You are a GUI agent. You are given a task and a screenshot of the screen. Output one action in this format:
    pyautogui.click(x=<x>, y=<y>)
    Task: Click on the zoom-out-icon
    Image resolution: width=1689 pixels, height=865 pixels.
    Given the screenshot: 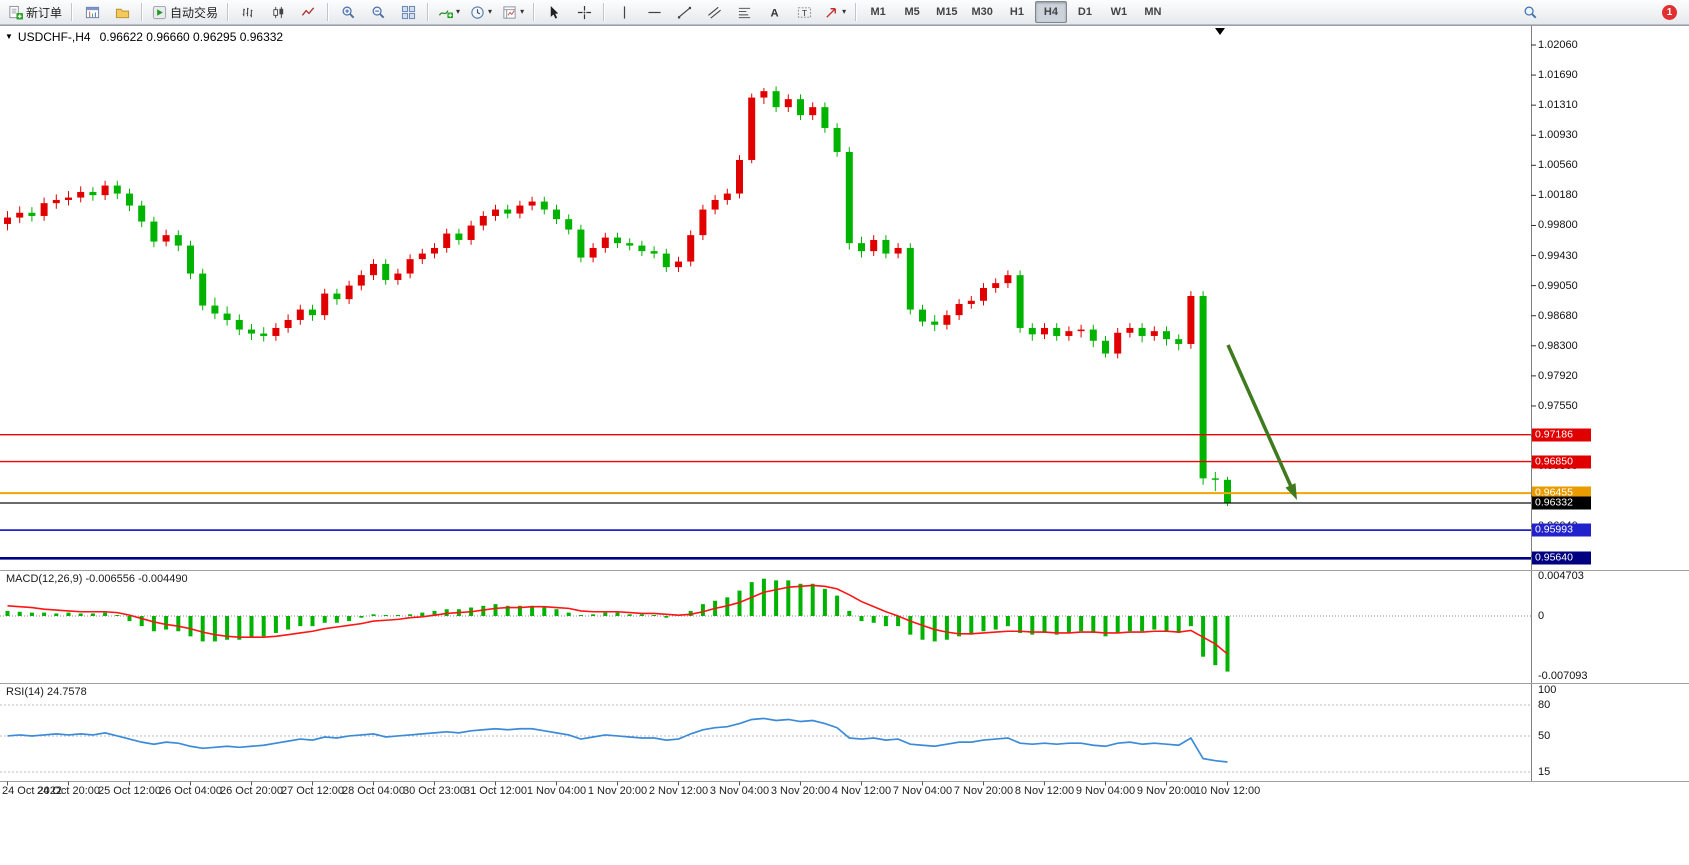 What is the action you would take?
    pyautogui.click(x=378, y=12)
    